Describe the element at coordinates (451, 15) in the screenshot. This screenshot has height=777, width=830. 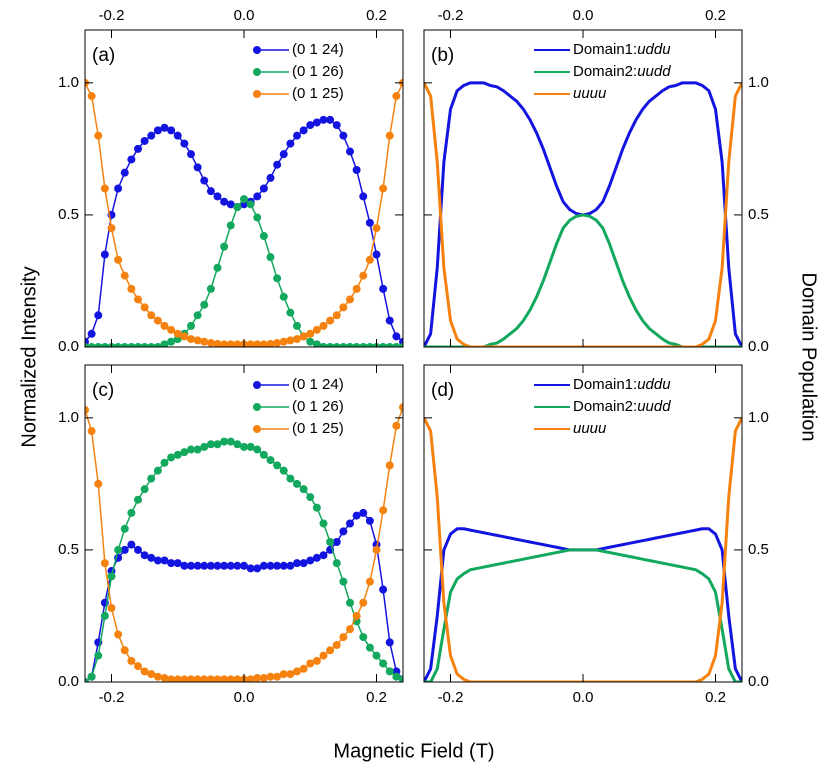
I see `x-tick-label: -0.2` at that location.